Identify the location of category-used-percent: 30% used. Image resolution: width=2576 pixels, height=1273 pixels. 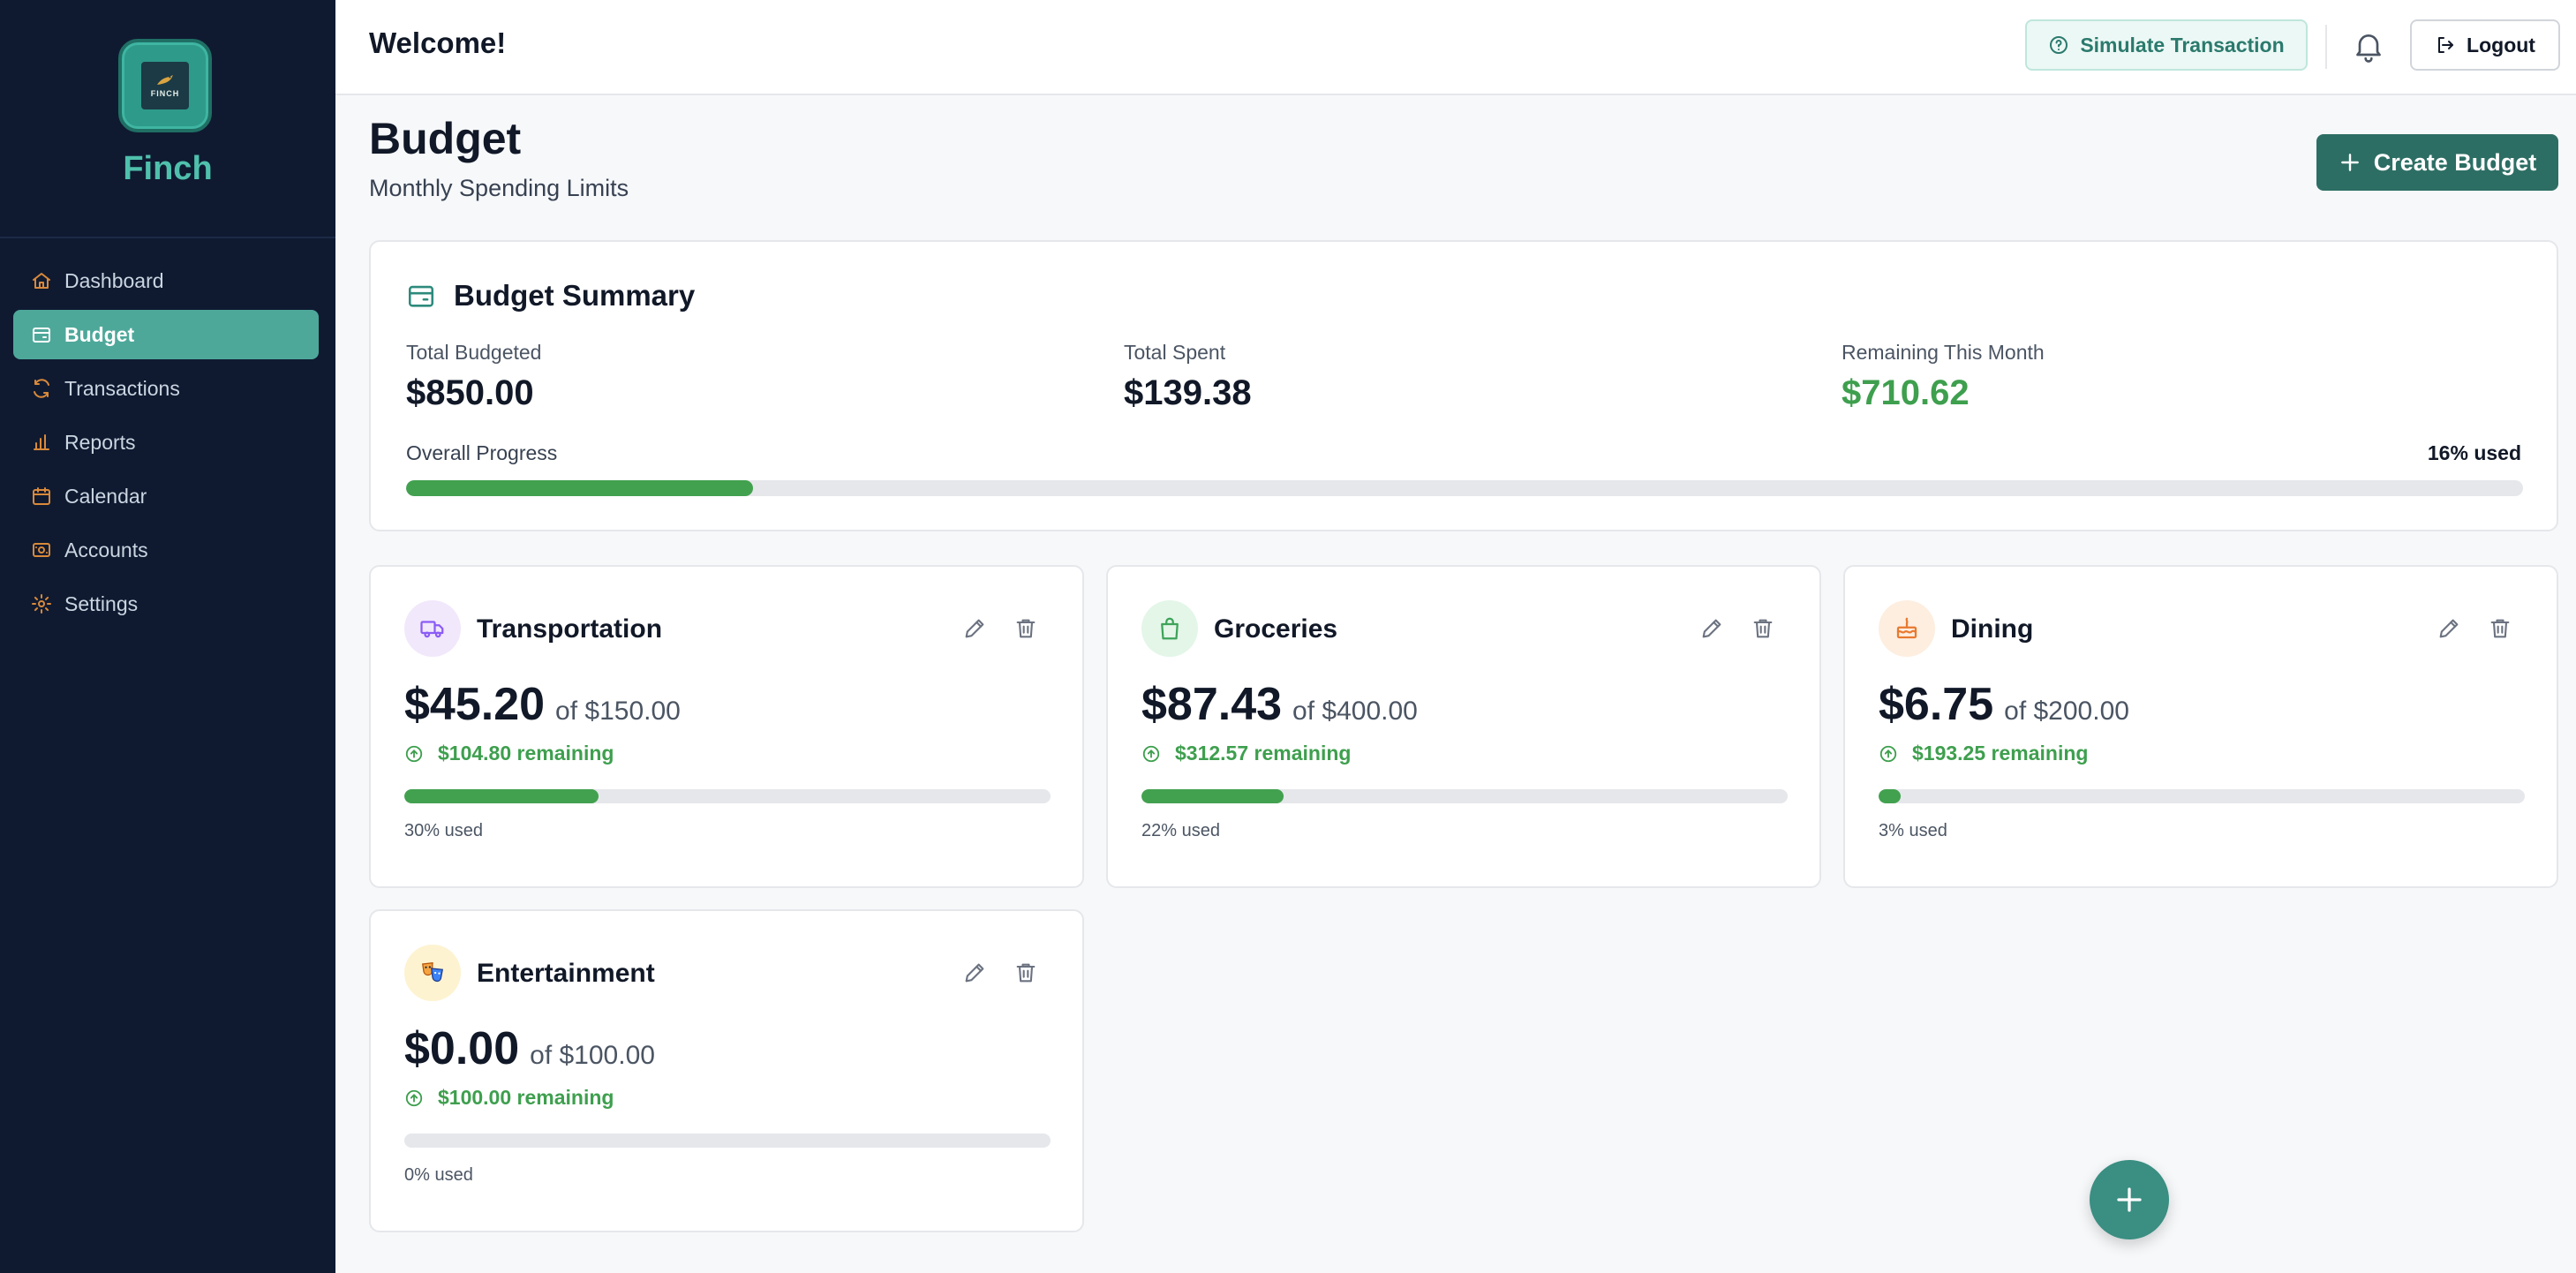
(444, 830).